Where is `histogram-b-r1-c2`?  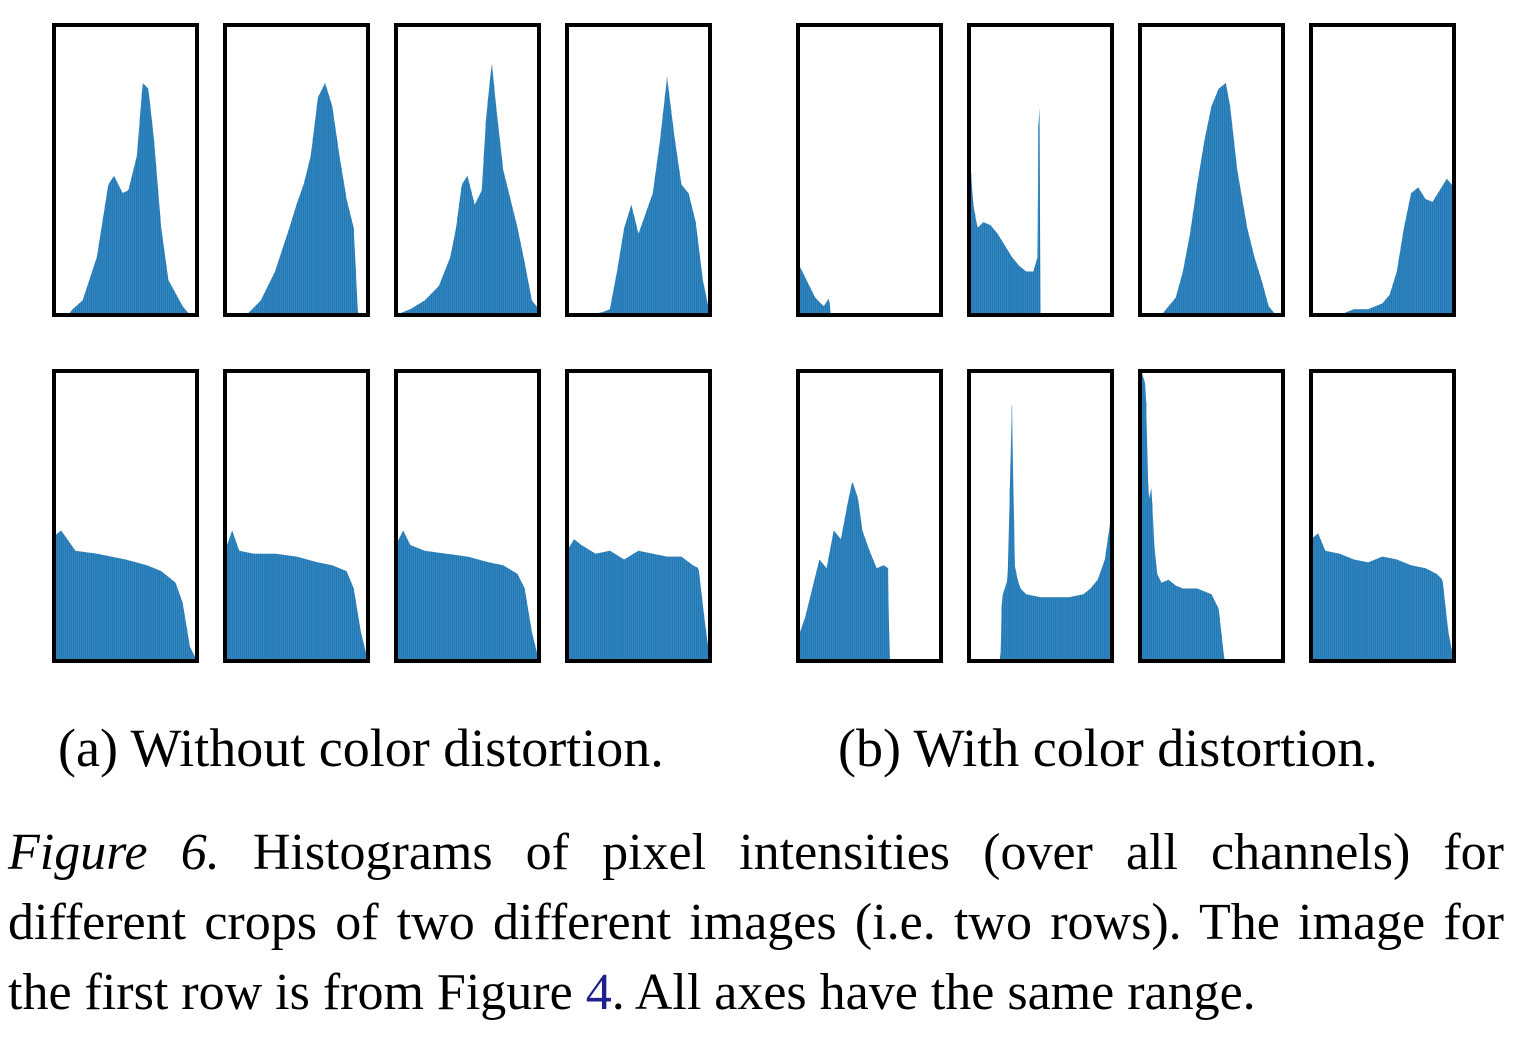
histogram-b-r1-c2 is located at coordinates (1040, 170).